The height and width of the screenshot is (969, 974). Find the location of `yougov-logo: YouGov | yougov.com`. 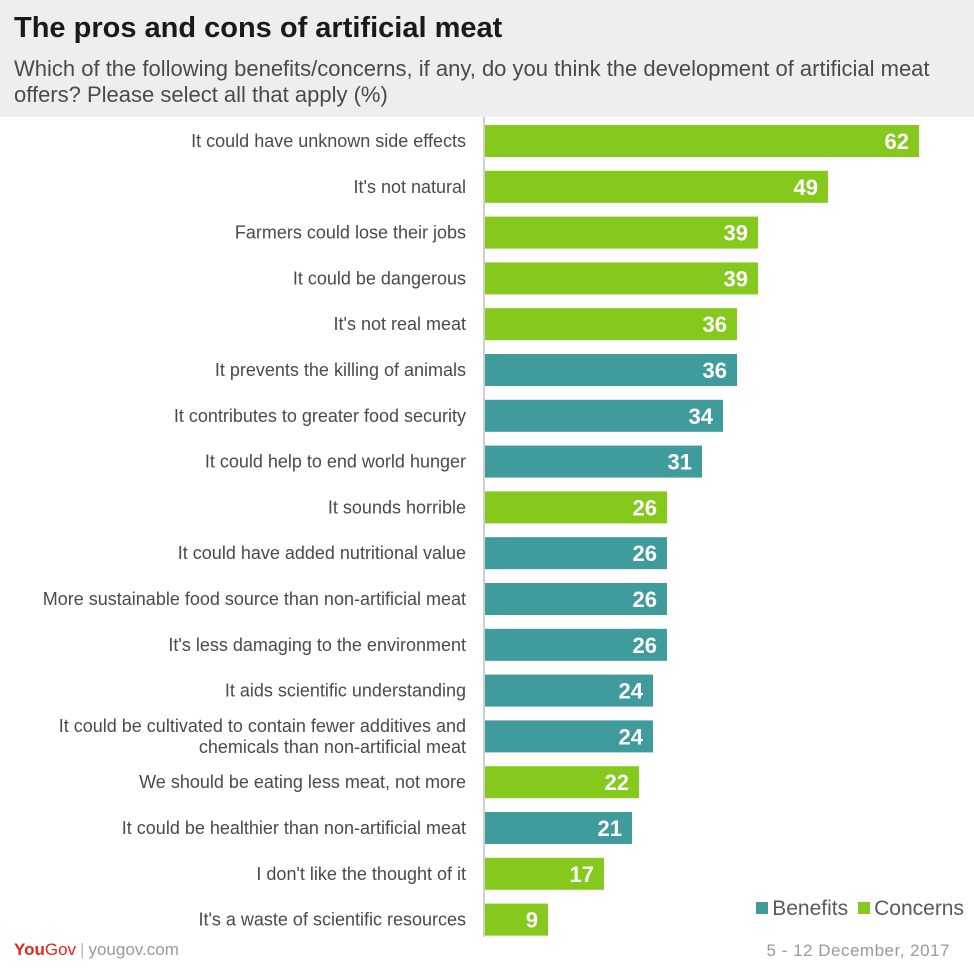

yougov-logo: YouGov | yougov.com is located at coordinates (96, 950).